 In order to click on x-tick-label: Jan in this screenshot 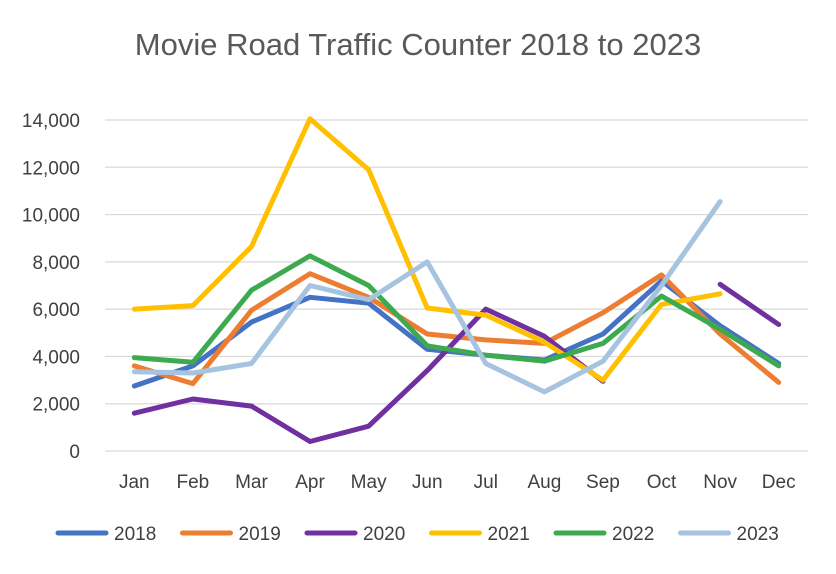, I will do `click(134, 482)`.